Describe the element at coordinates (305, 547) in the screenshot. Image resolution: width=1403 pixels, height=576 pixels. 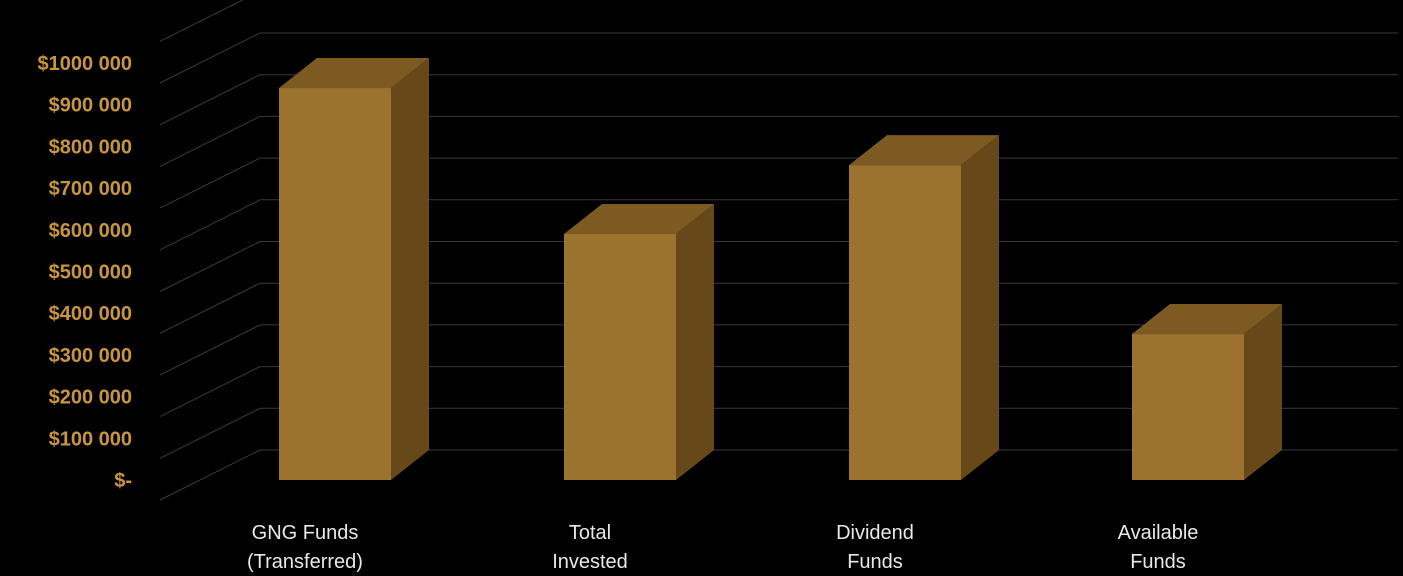
I see `x-tick-label: GNG Funds (Transferred)` at that location.